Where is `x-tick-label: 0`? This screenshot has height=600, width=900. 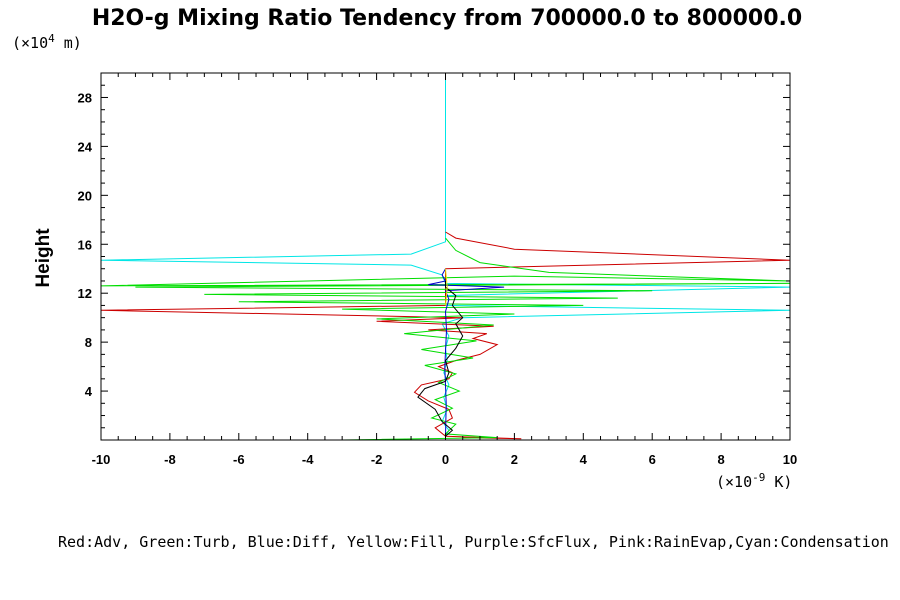 x-tick-label: 0 is located at coordinates (445, 459).